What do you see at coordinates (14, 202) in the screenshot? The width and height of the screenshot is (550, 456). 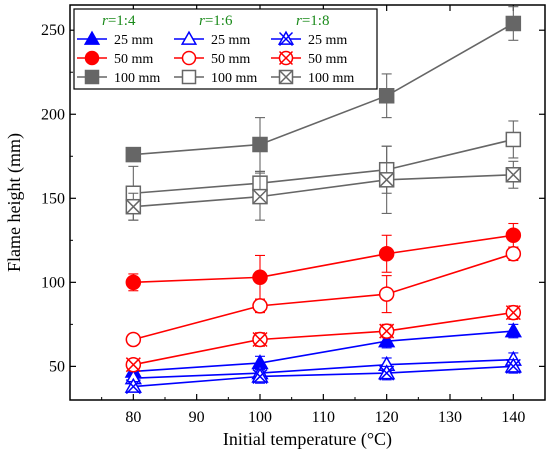 I see `y-axis-label: Flame height (mm)` at bounding box center [14, 202].